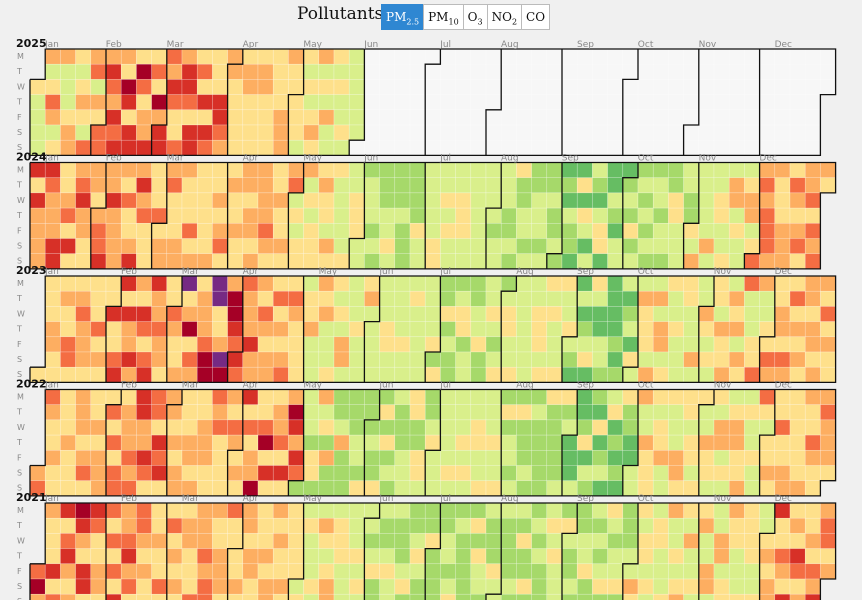 The image size is (862, 600). What do you see at coordinates (585, 272) in the screenshot?
I see `month-label: Sep` at bounding box center [585, 272].